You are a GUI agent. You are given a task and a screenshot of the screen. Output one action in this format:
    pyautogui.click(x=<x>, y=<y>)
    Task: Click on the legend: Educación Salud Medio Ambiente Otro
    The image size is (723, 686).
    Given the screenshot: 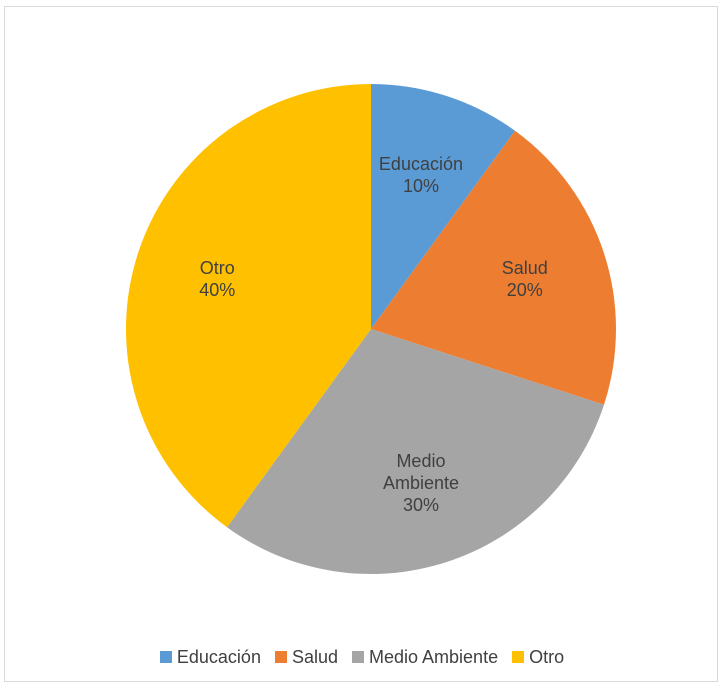 What is the action you would take?
    pyautogui.click(x=362, y=657)
    